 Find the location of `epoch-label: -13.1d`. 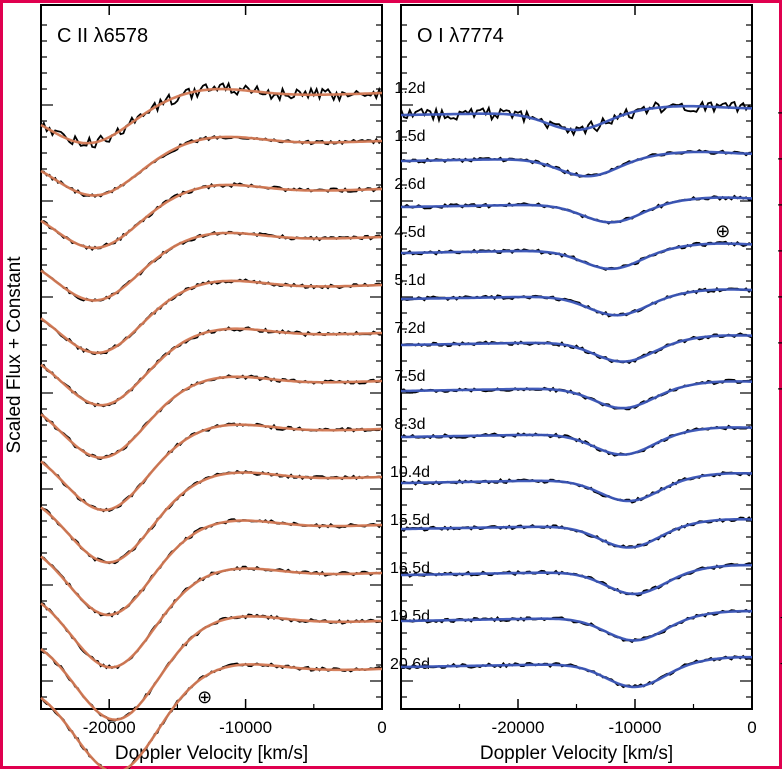

epoch-label: -13.1d is located at coordinates (779, 250).